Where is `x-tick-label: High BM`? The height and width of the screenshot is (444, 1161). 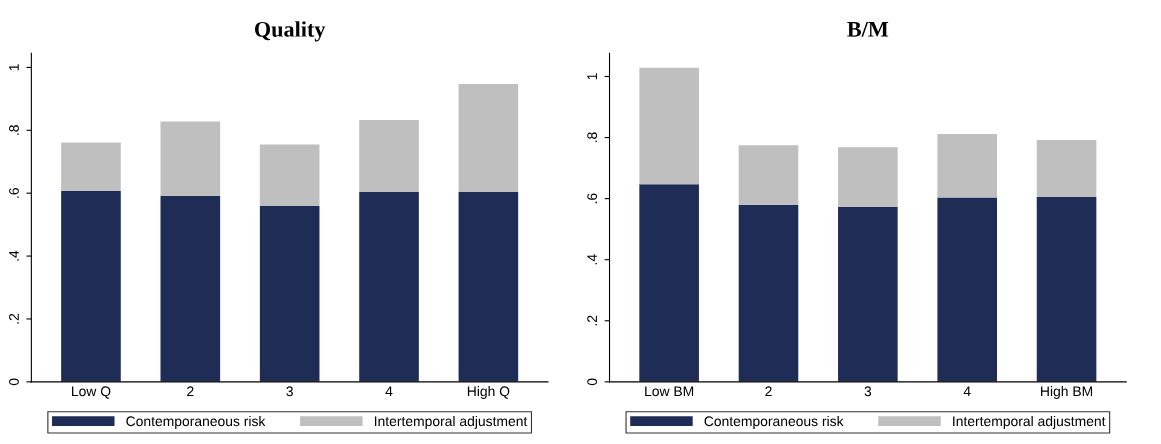
x-tick-label: High BM is located at coordinates (1067, 392).